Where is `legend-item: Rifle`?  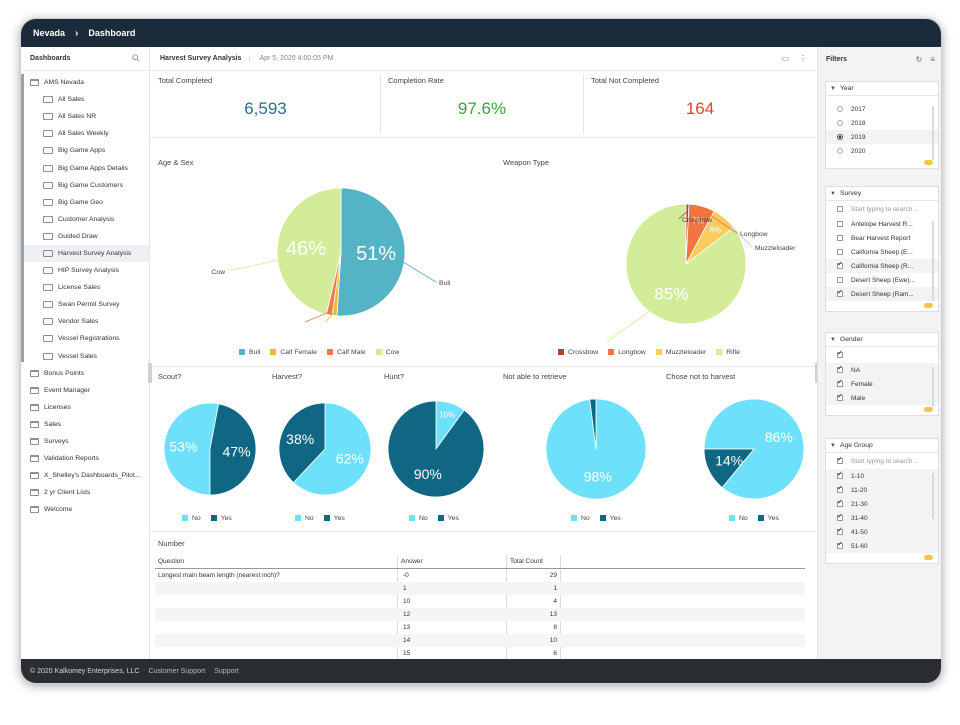
legend-item: Rifle is located at coordinates (728, 352).